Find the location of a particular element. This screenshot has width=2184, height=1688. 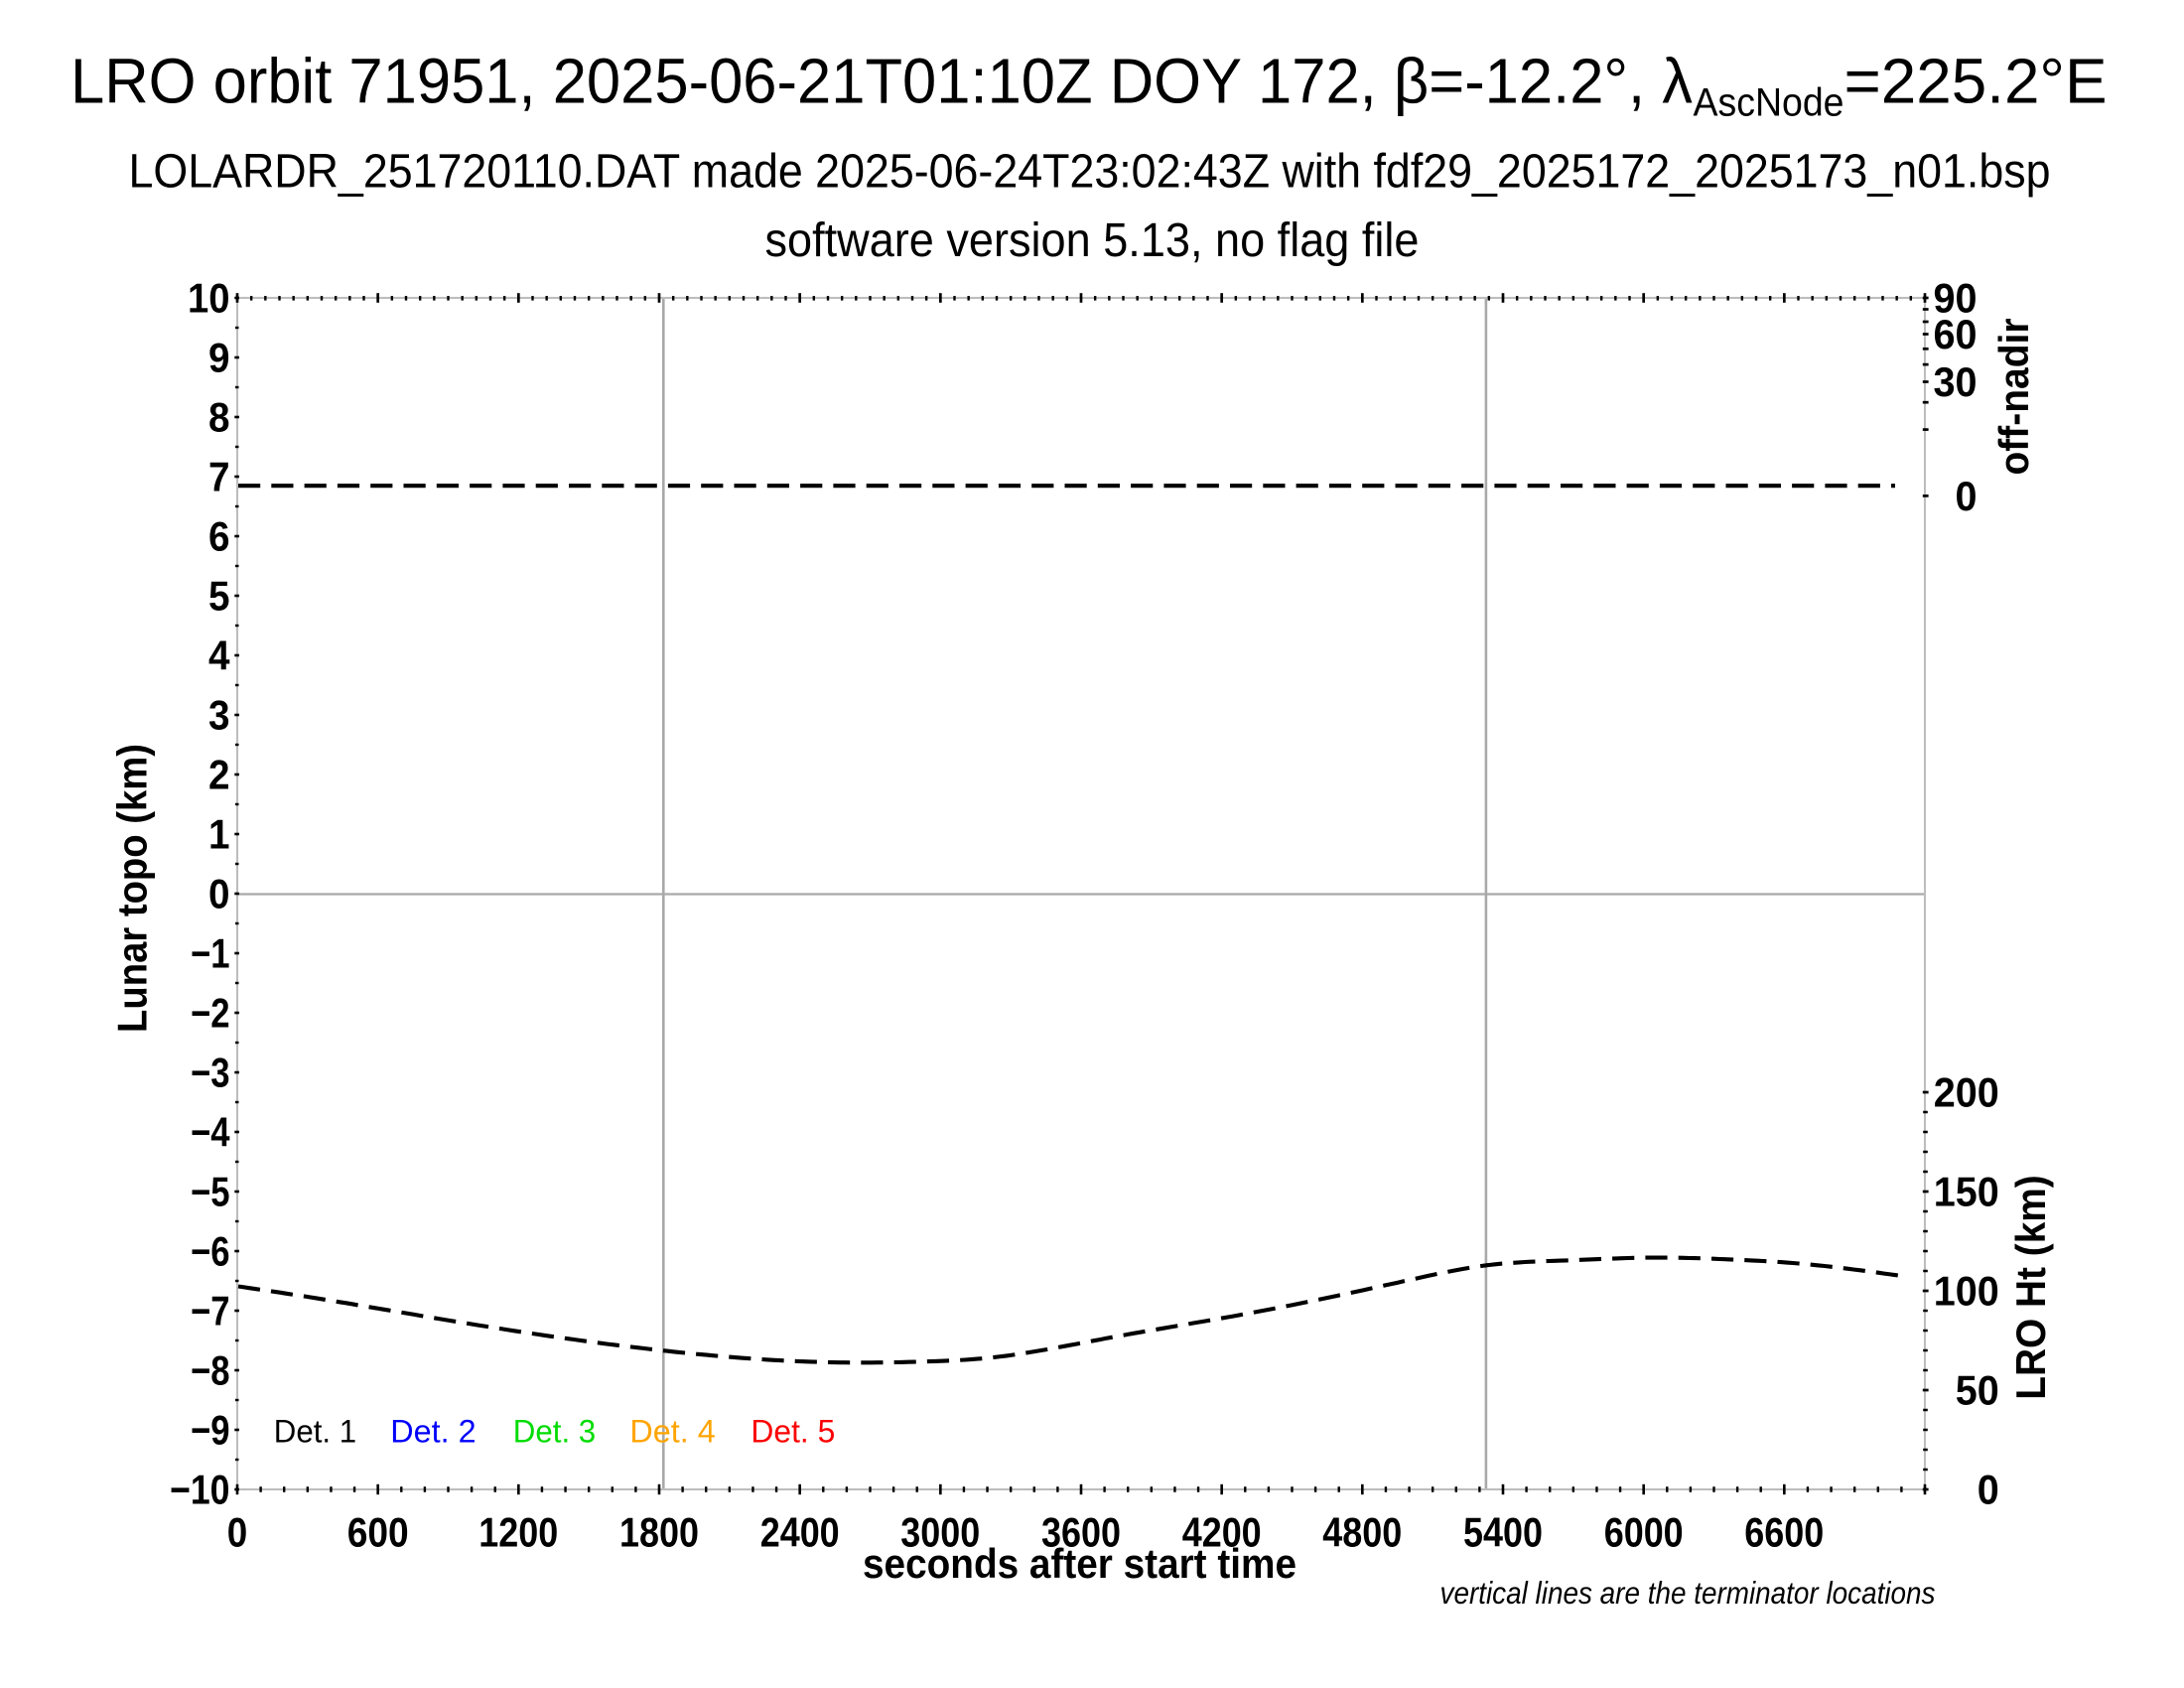

svg-text: −3 is located at coordinates (210, 1073).